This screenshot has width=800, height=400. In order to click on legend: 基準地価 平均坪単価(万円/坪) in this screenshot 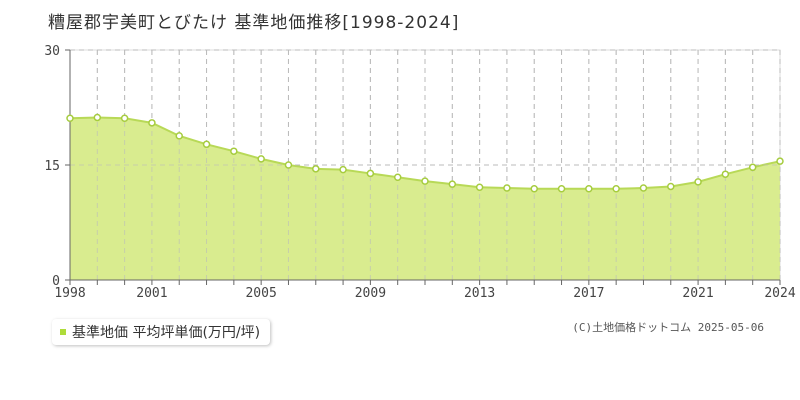, I will do `click(161, 332)`.